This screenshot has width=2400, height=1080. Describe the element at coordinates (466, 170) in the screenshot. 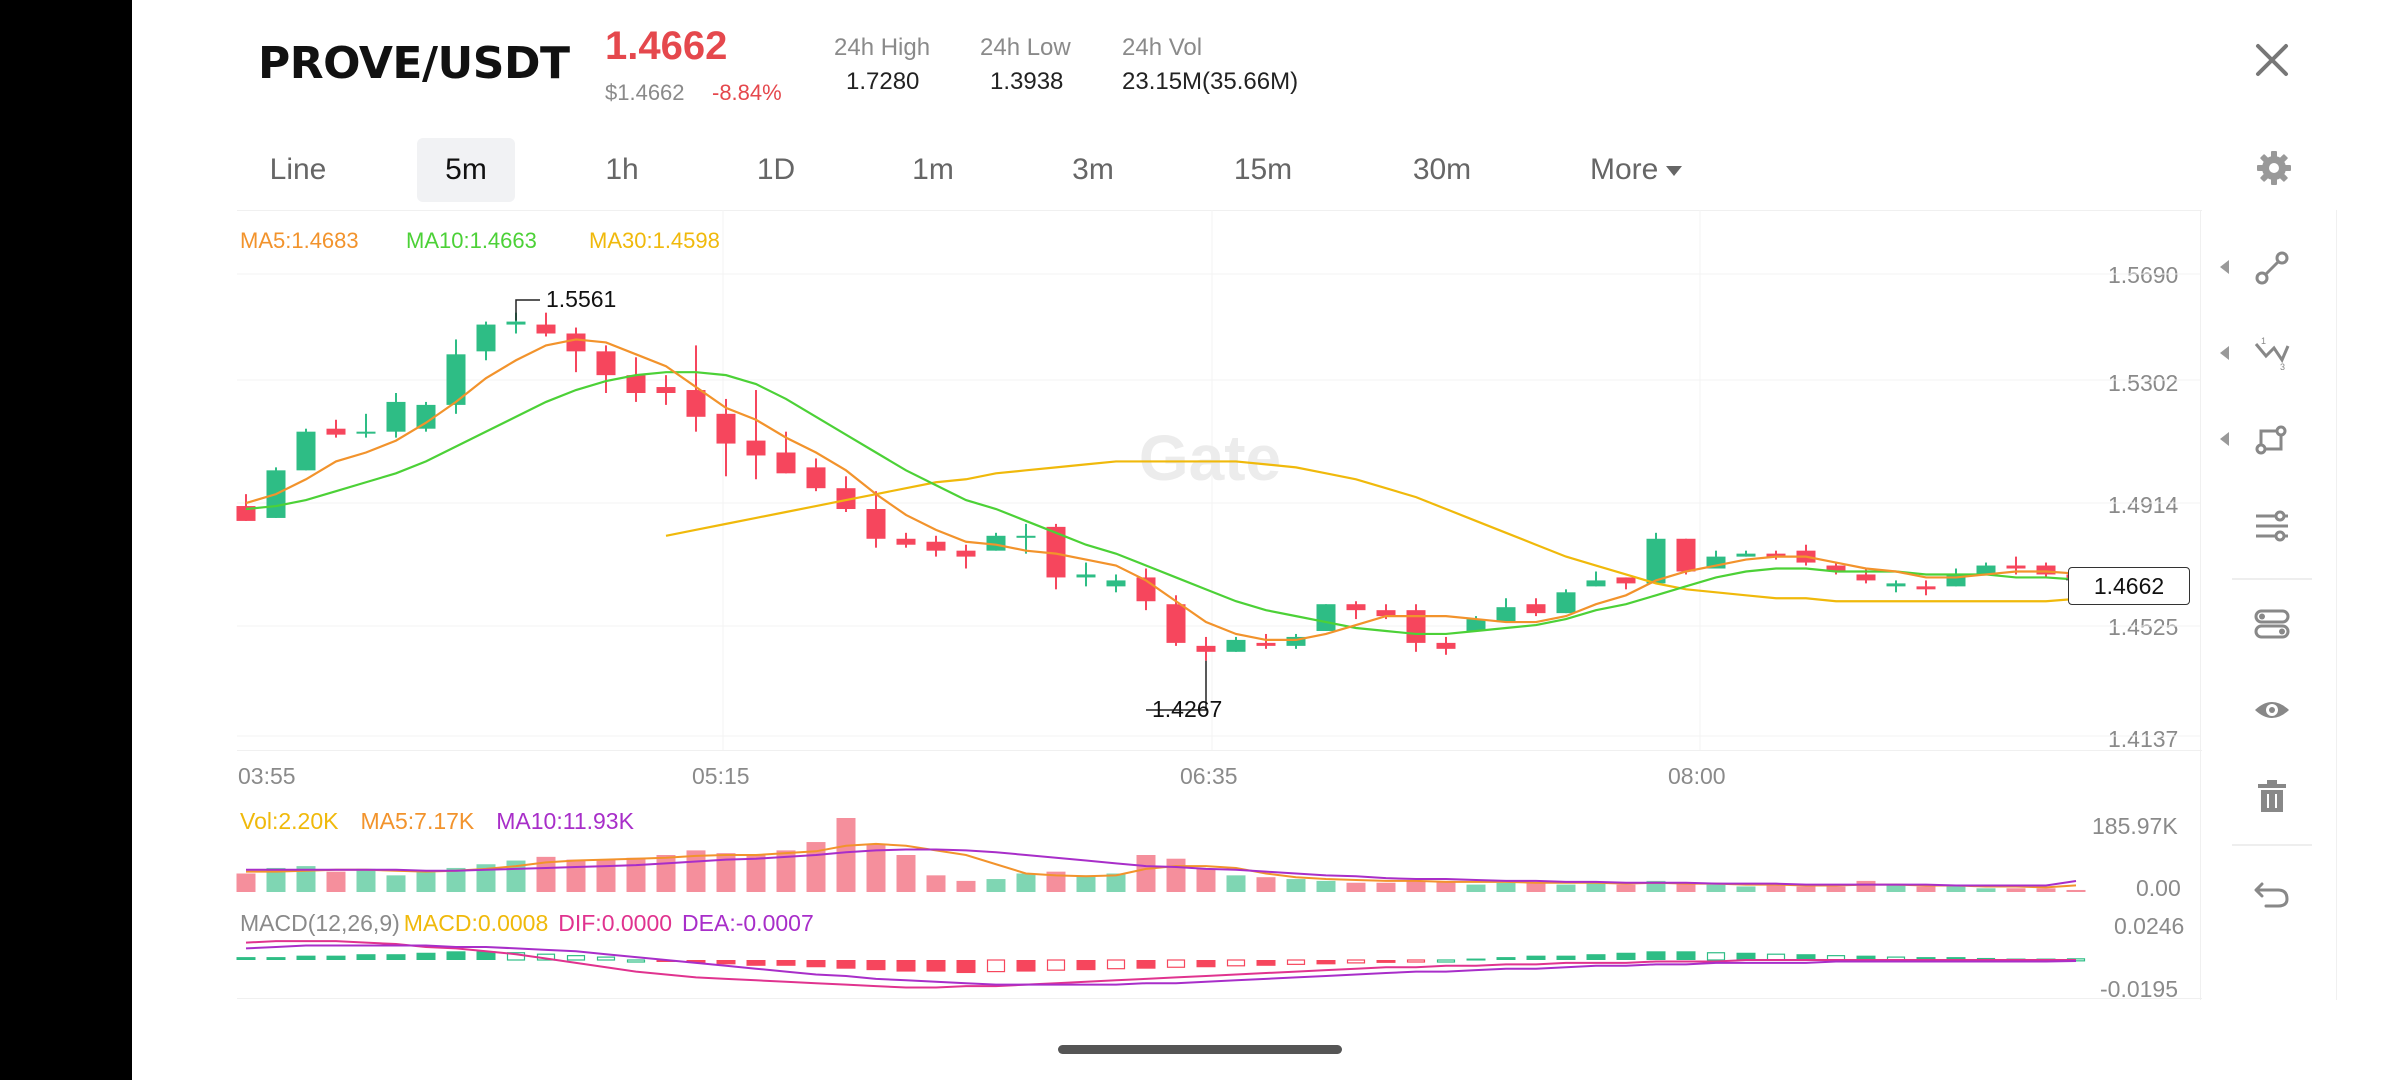

I see `tab-5m: 5m` at that location.